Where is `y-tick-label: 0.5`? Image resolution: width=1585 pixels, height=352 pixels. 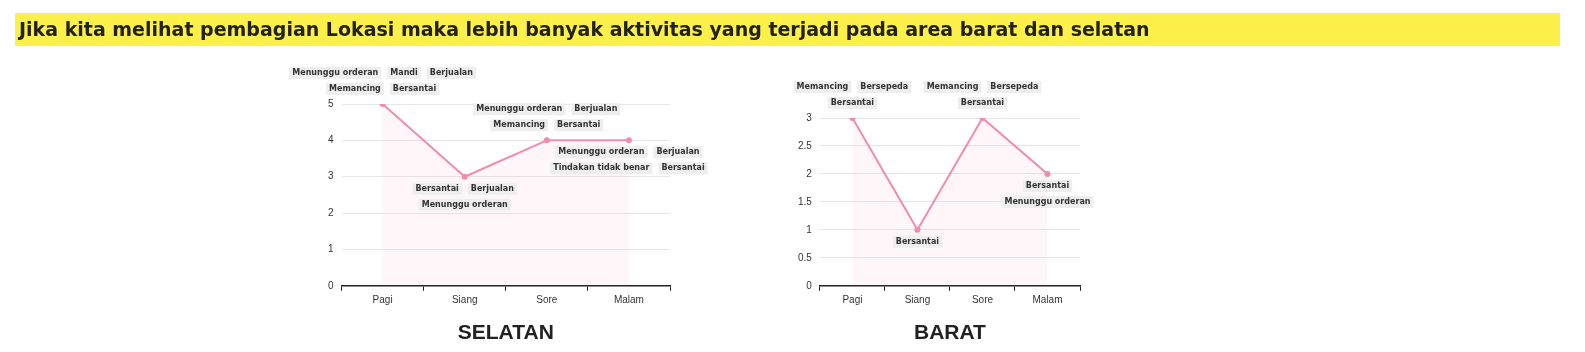
y-tick-label: 0.5 is located at coordinates (805, 257).